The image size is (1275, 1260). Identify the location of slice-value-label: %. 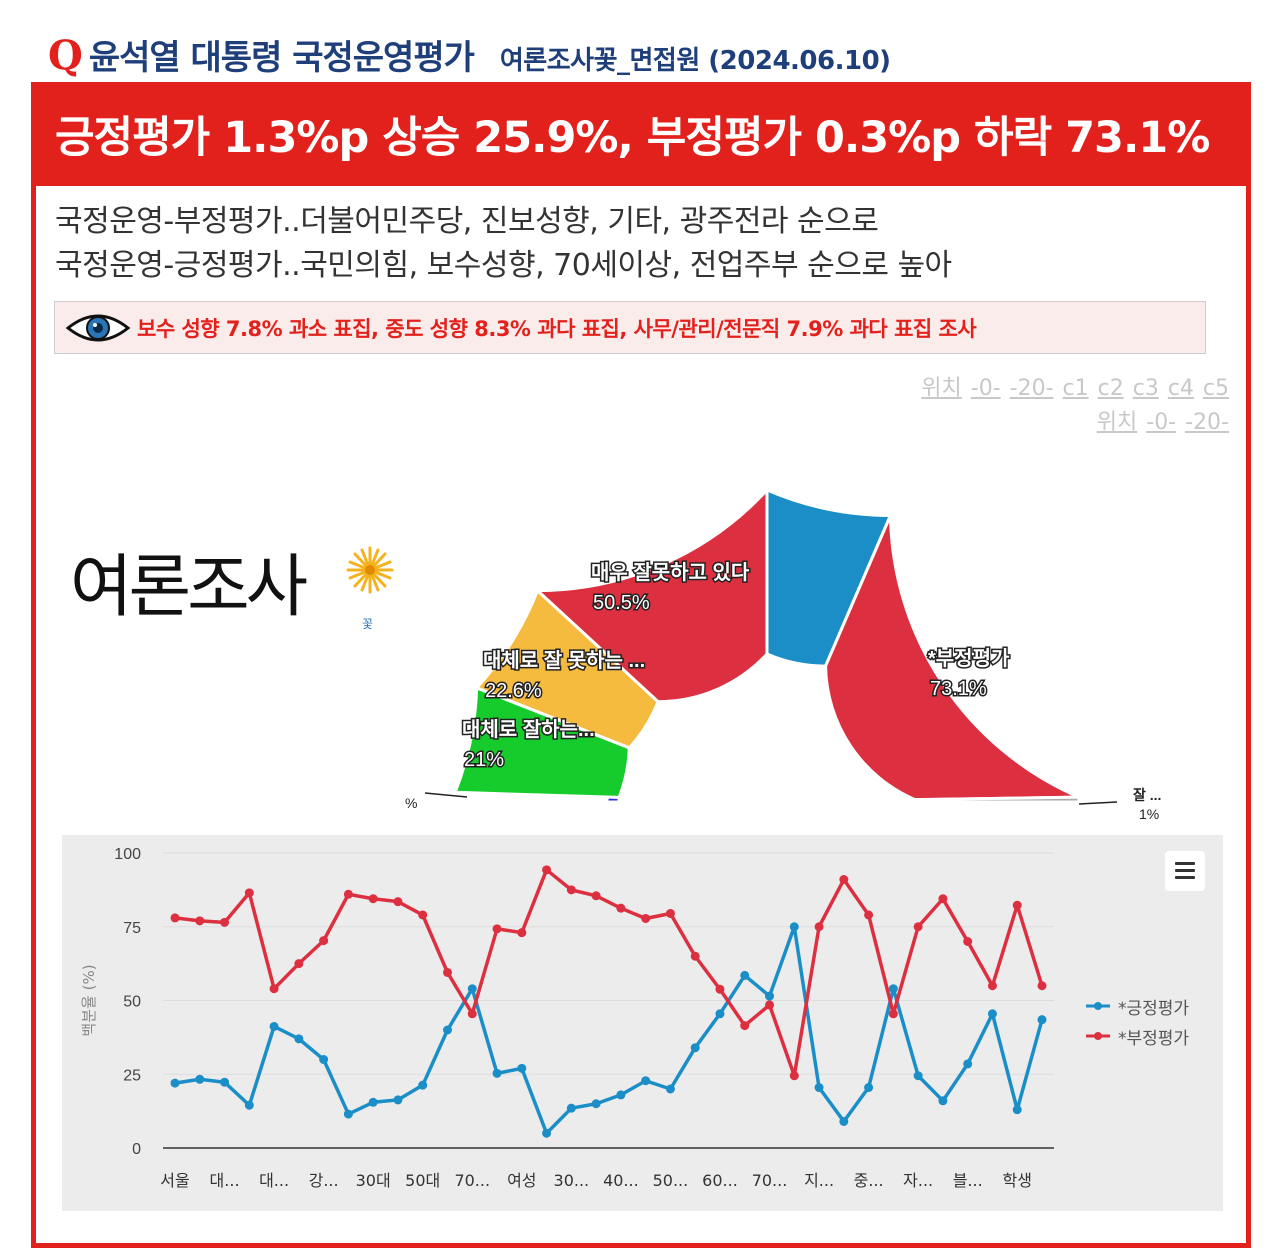
(411, 803).